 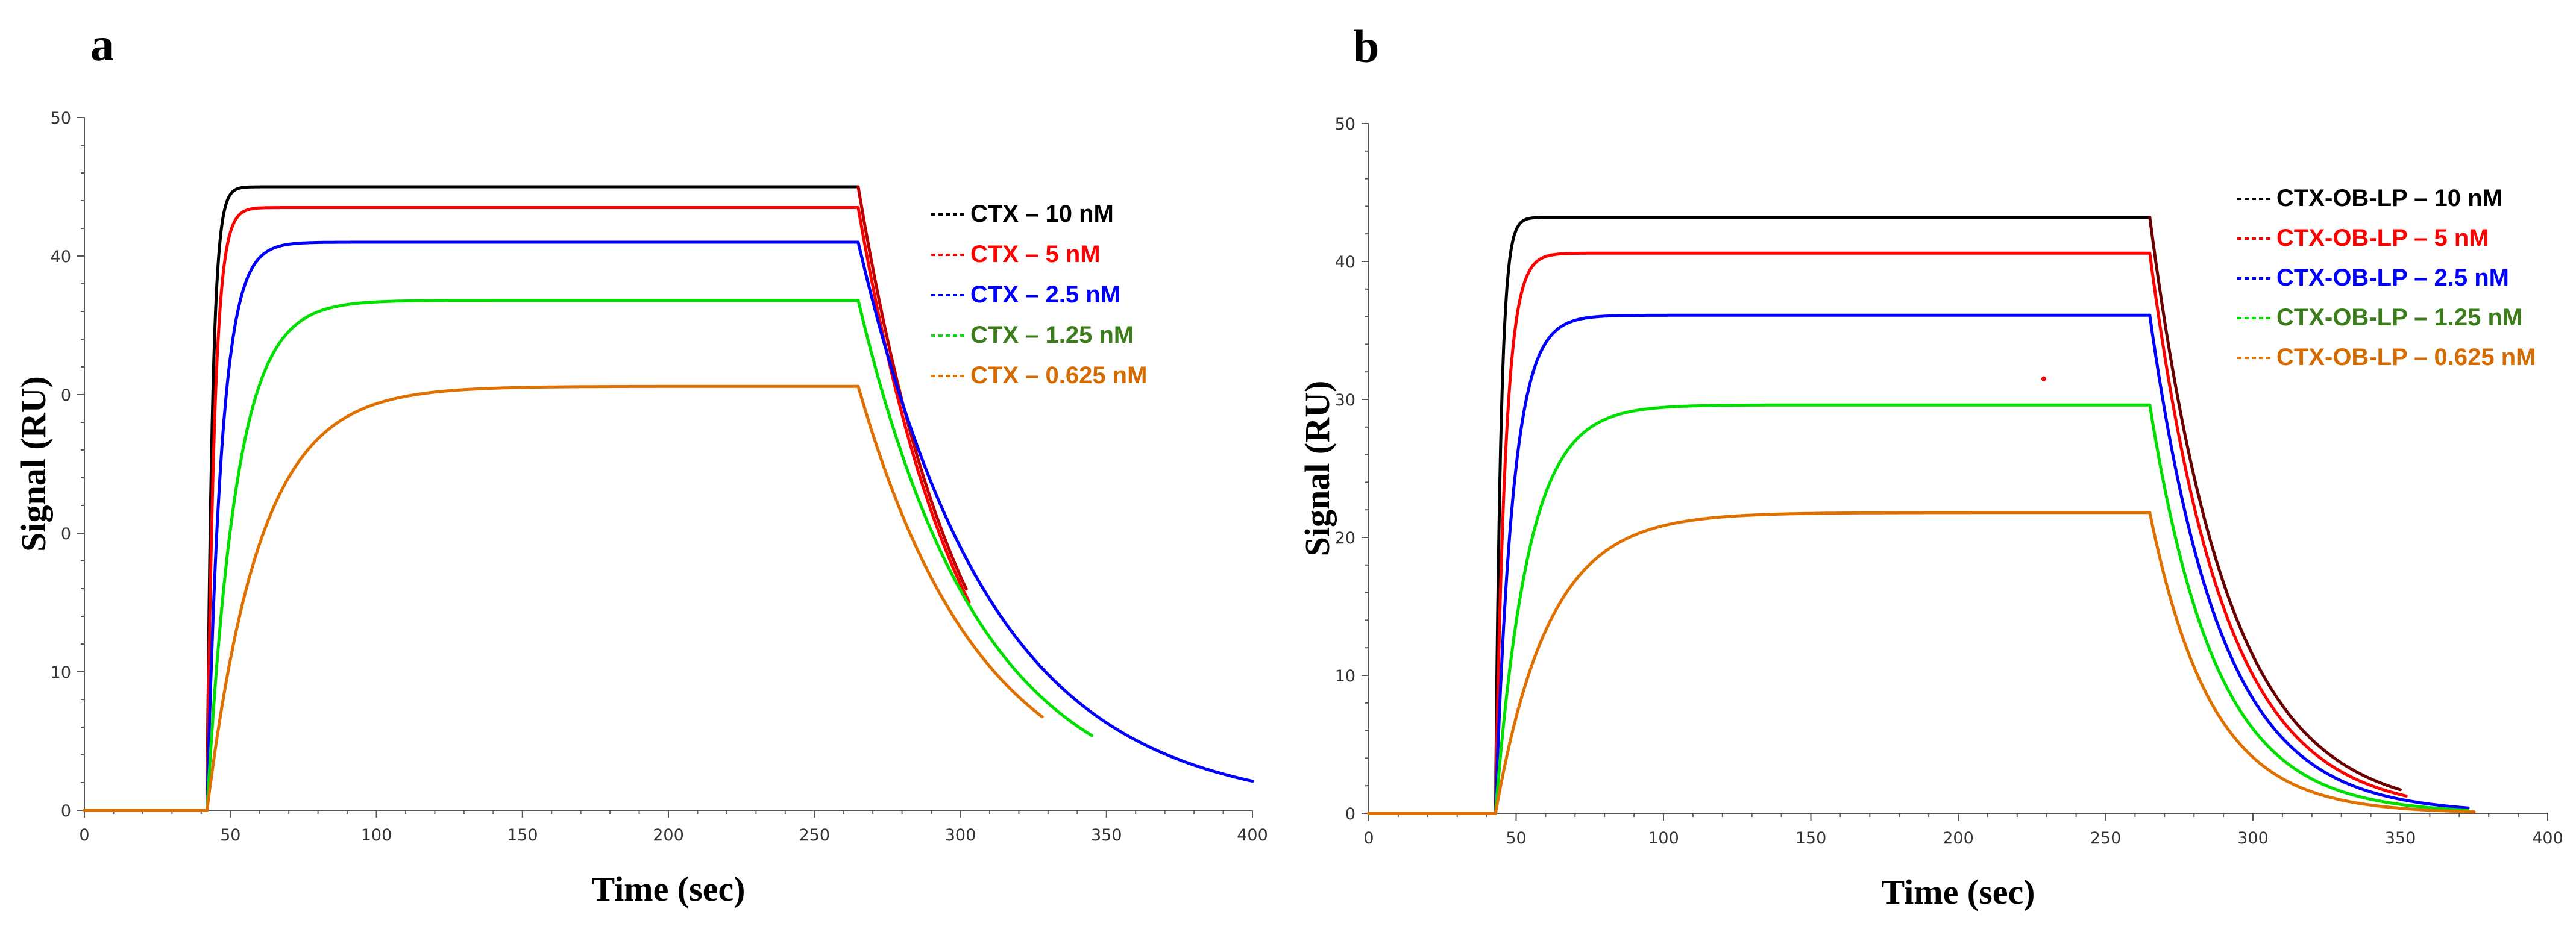 I want to click on panel-letter: b, so click(x=1366, y=46).